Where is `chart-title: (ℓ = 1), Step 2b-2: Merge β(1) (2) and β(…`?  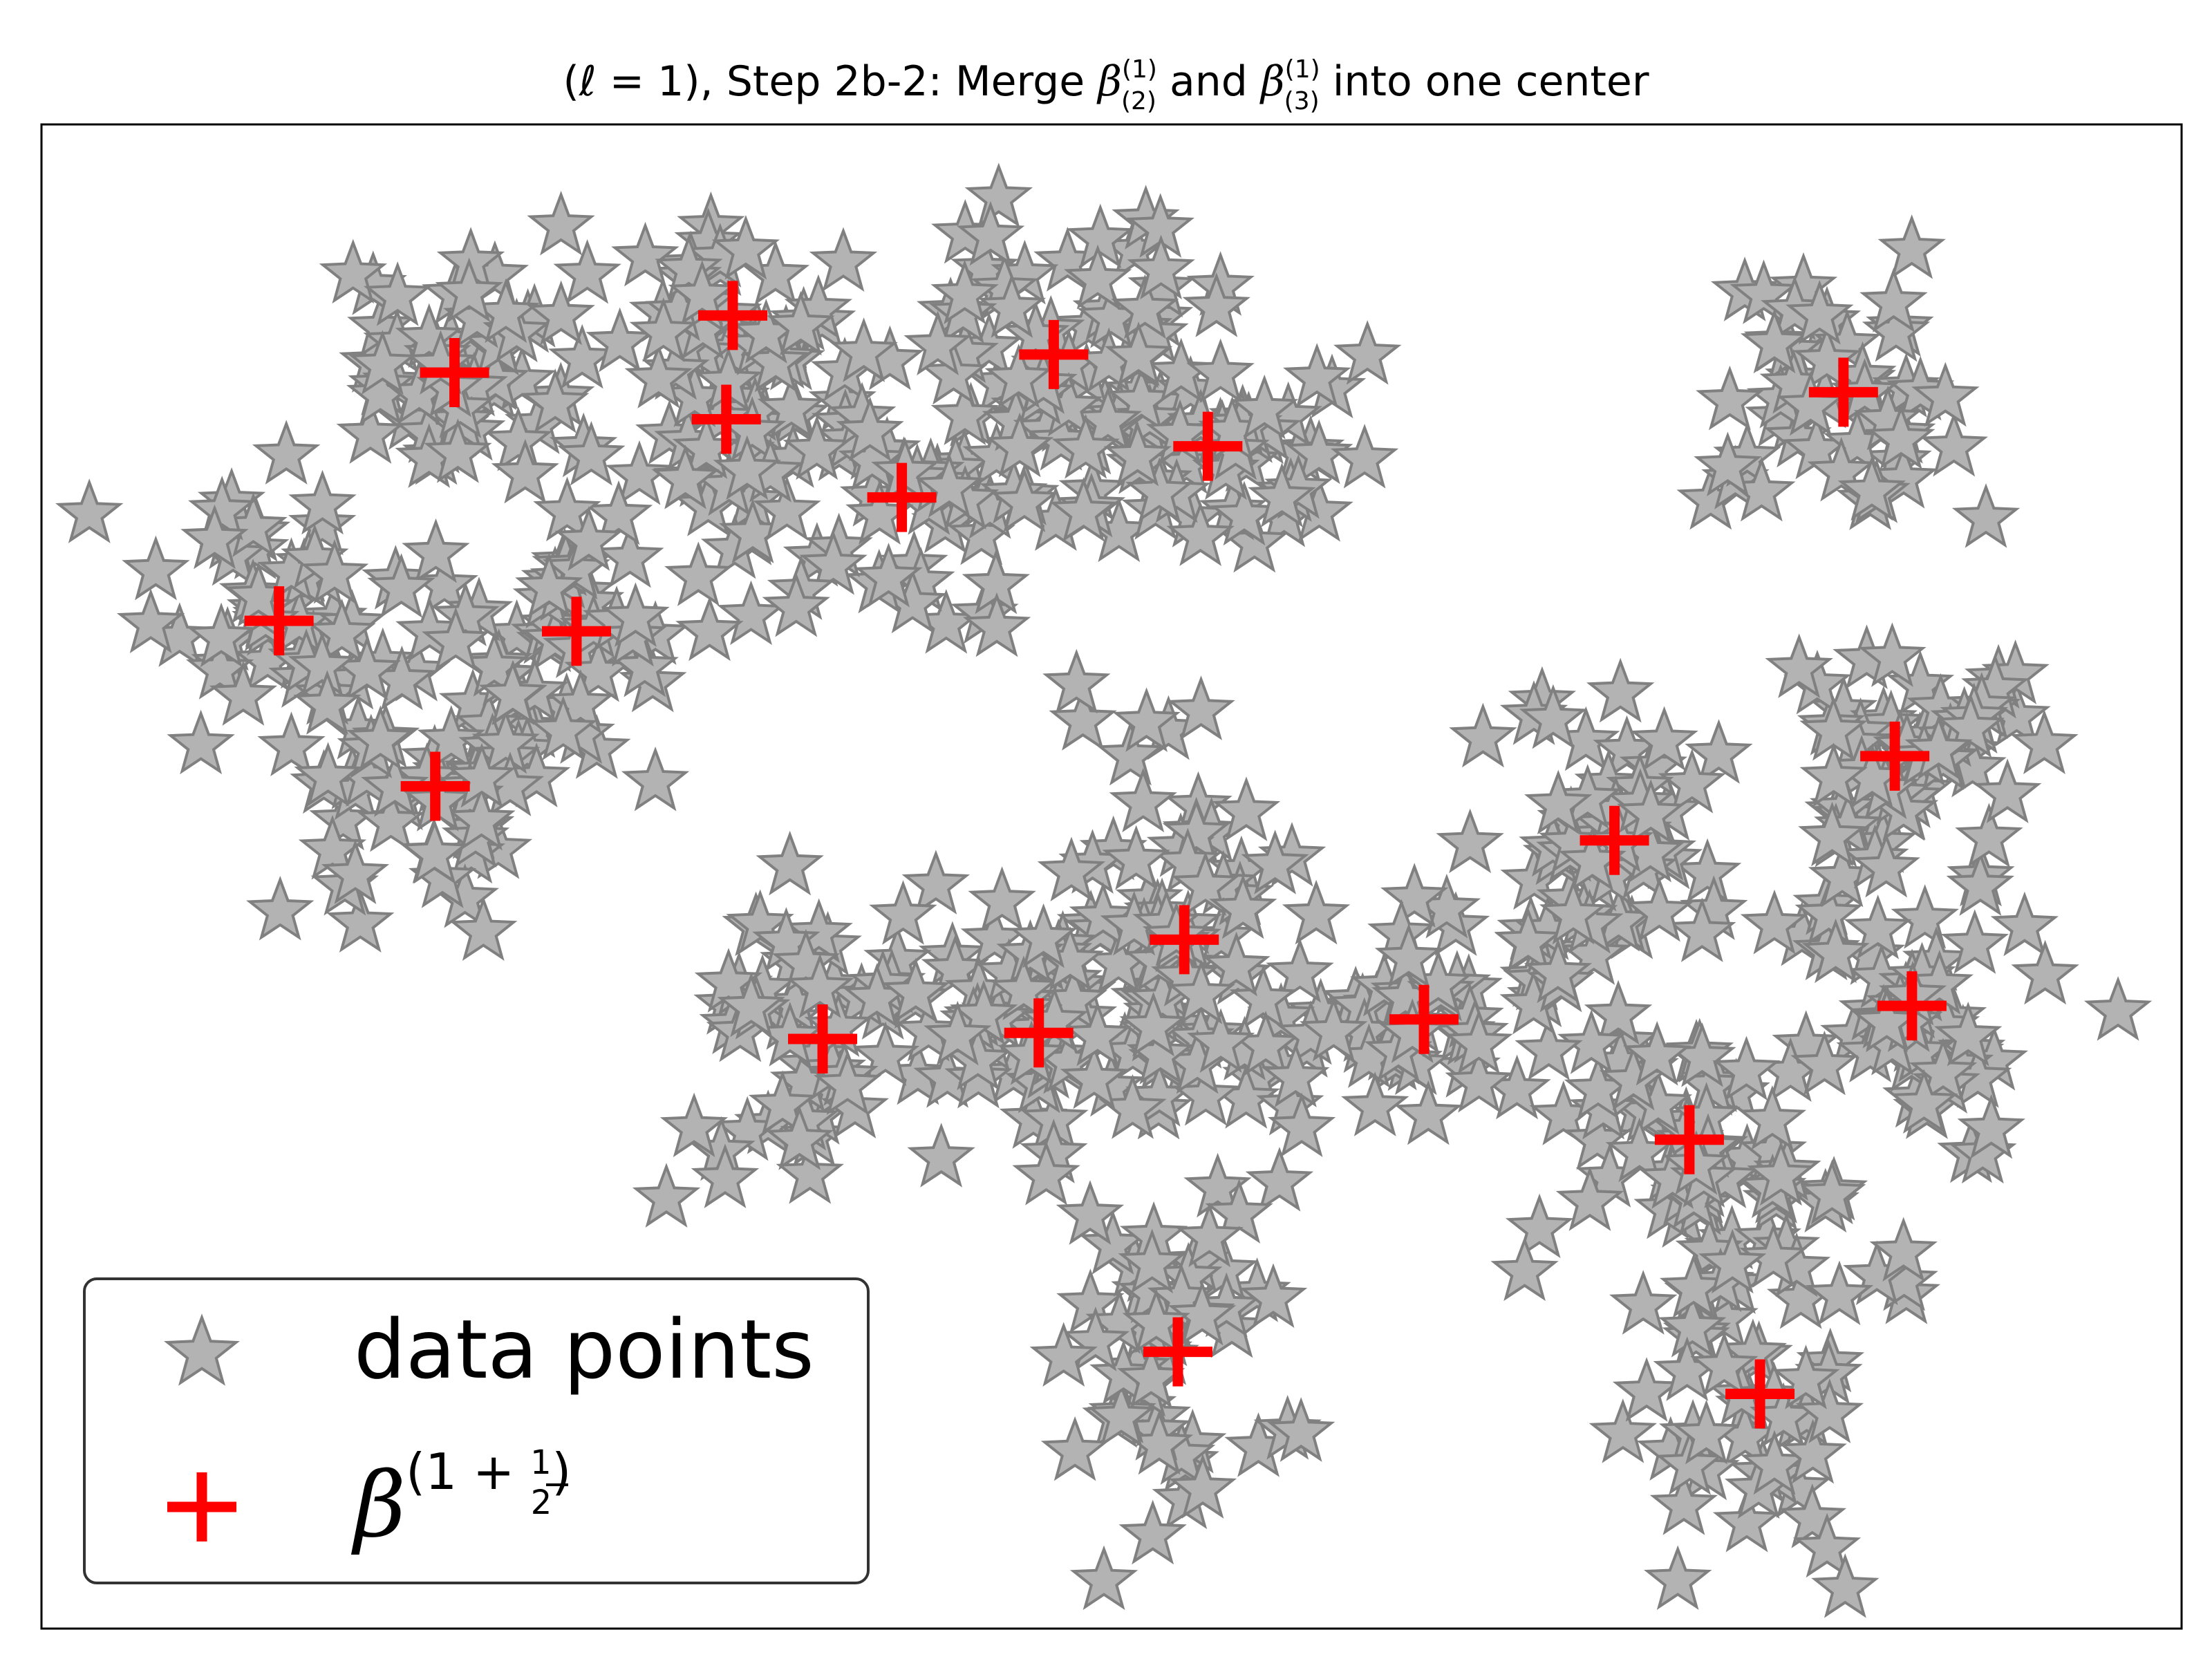
chart-title: (ℓ = 1), Step 2b-2: Merge β(1) (2) and β(… is located at coordinates (1106, 85).